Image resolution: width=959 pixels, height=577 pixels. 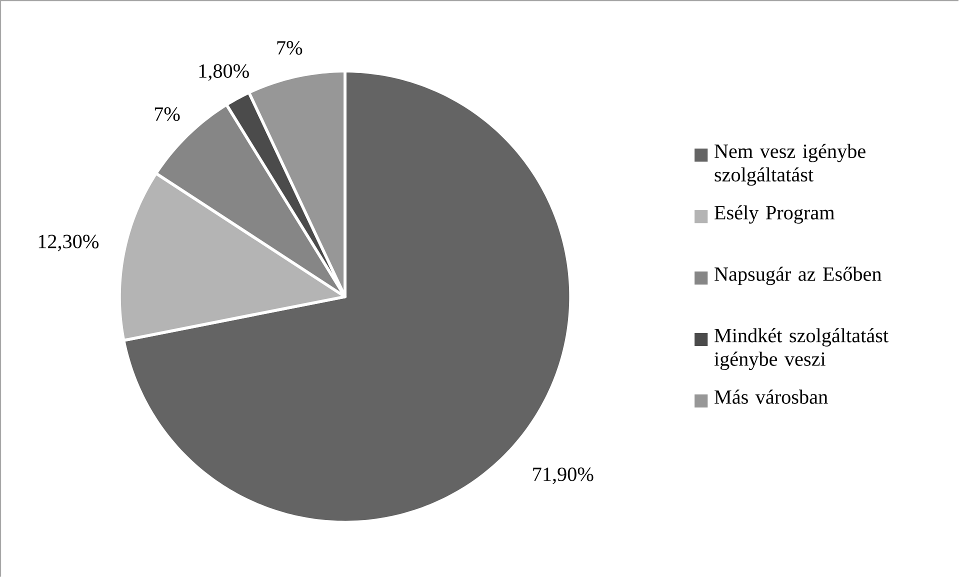 What do you see at coordinates (68, 243) in the screenshot?
I see `data-label: 12,30%` at bounding box center [68, 243].